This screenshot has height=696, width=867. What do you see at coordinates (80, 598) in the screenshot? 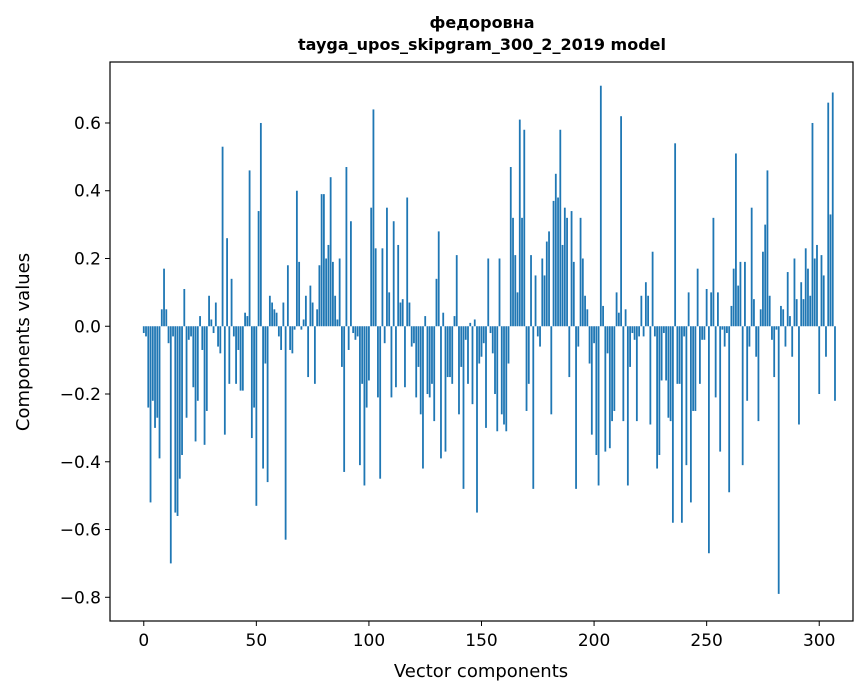
I see `y-tick-label: −0.8` at bounding box center [80, 598].